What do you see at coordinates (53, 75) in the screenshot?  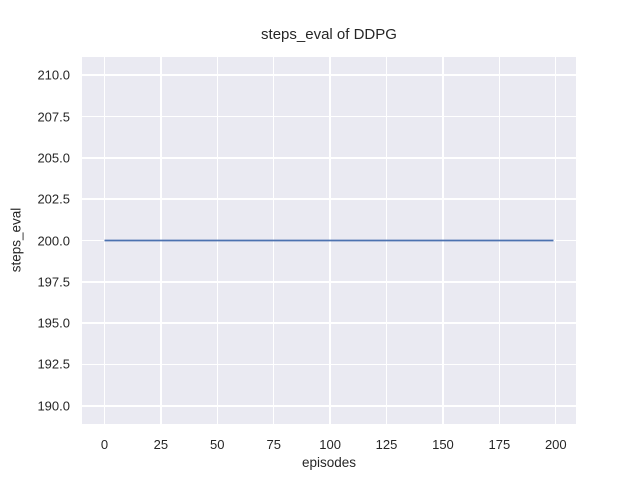 I see `y-tick-label: 210.0` at bounding box center [53, 75].